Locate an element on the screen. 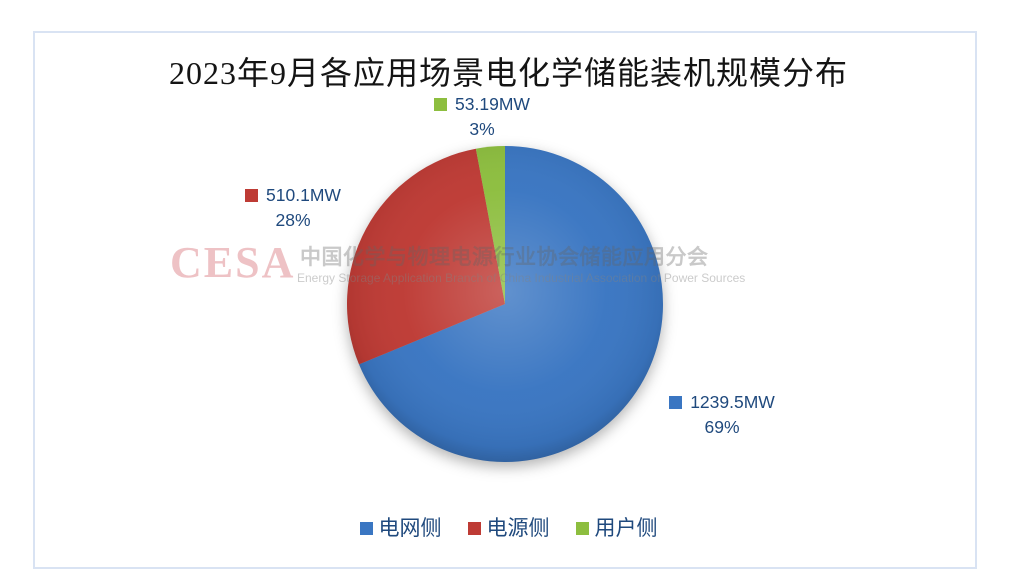 This screenshot has height=587, width=1017. legend-label: 用户侧 is located at coordinates (626, 528).